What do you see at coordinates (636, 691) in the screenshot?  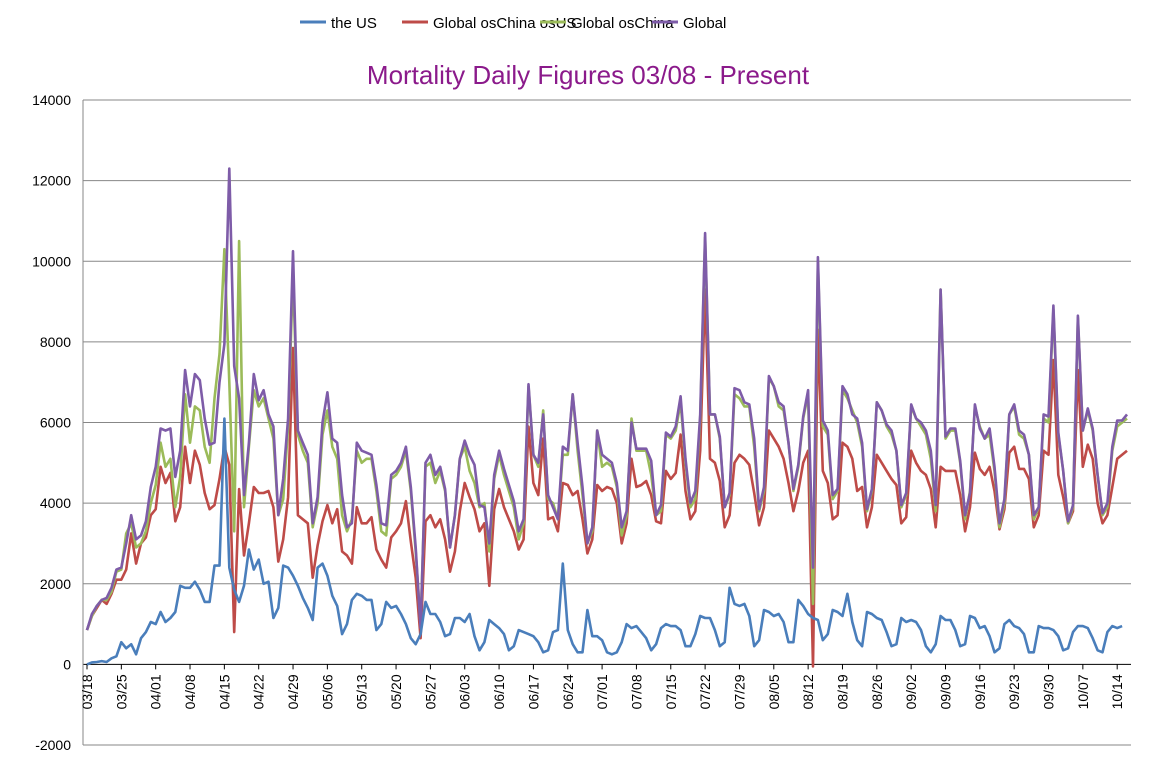 I see `x-tick-label: 07/08` at bounding box center [636, 691].